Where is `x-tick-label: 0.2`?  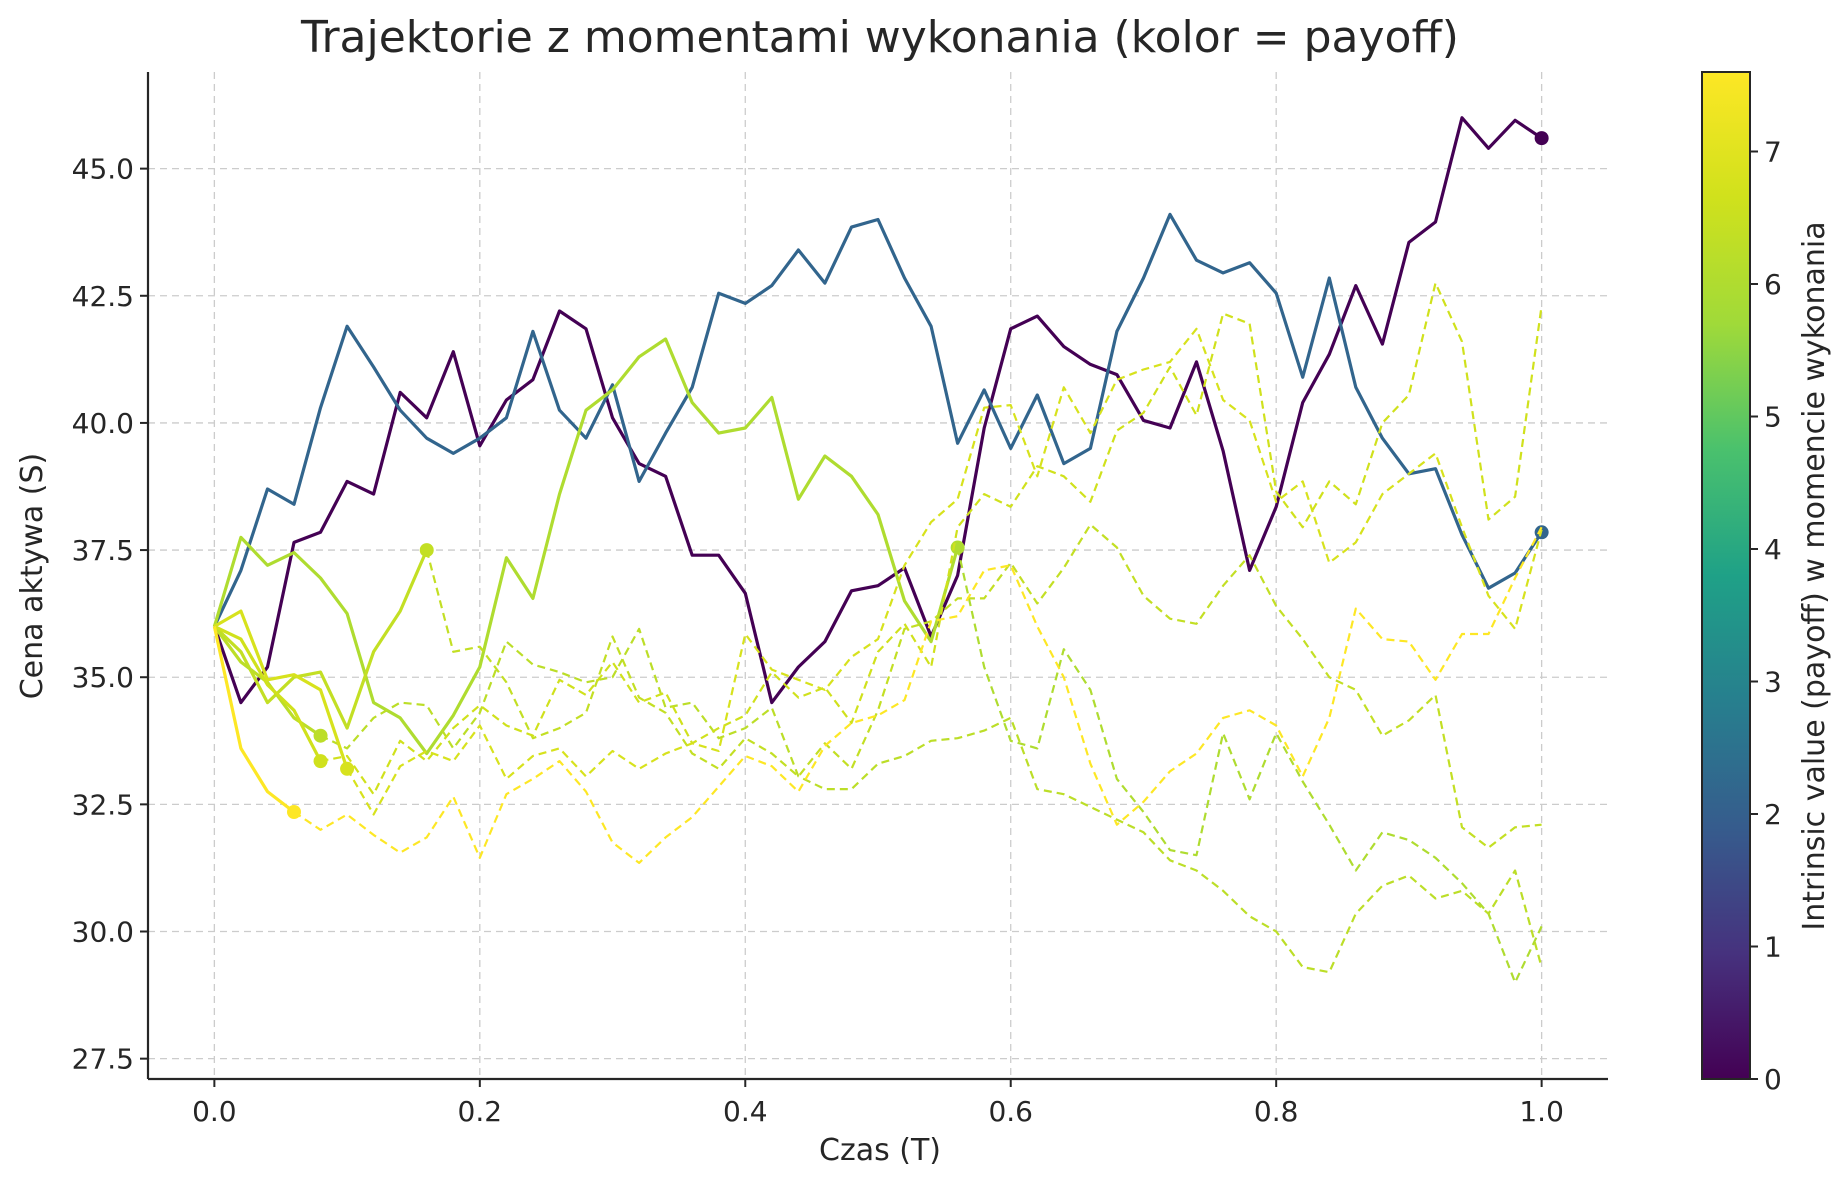 x-tick-label: 0.2 is located at coordinates (480, 1111).